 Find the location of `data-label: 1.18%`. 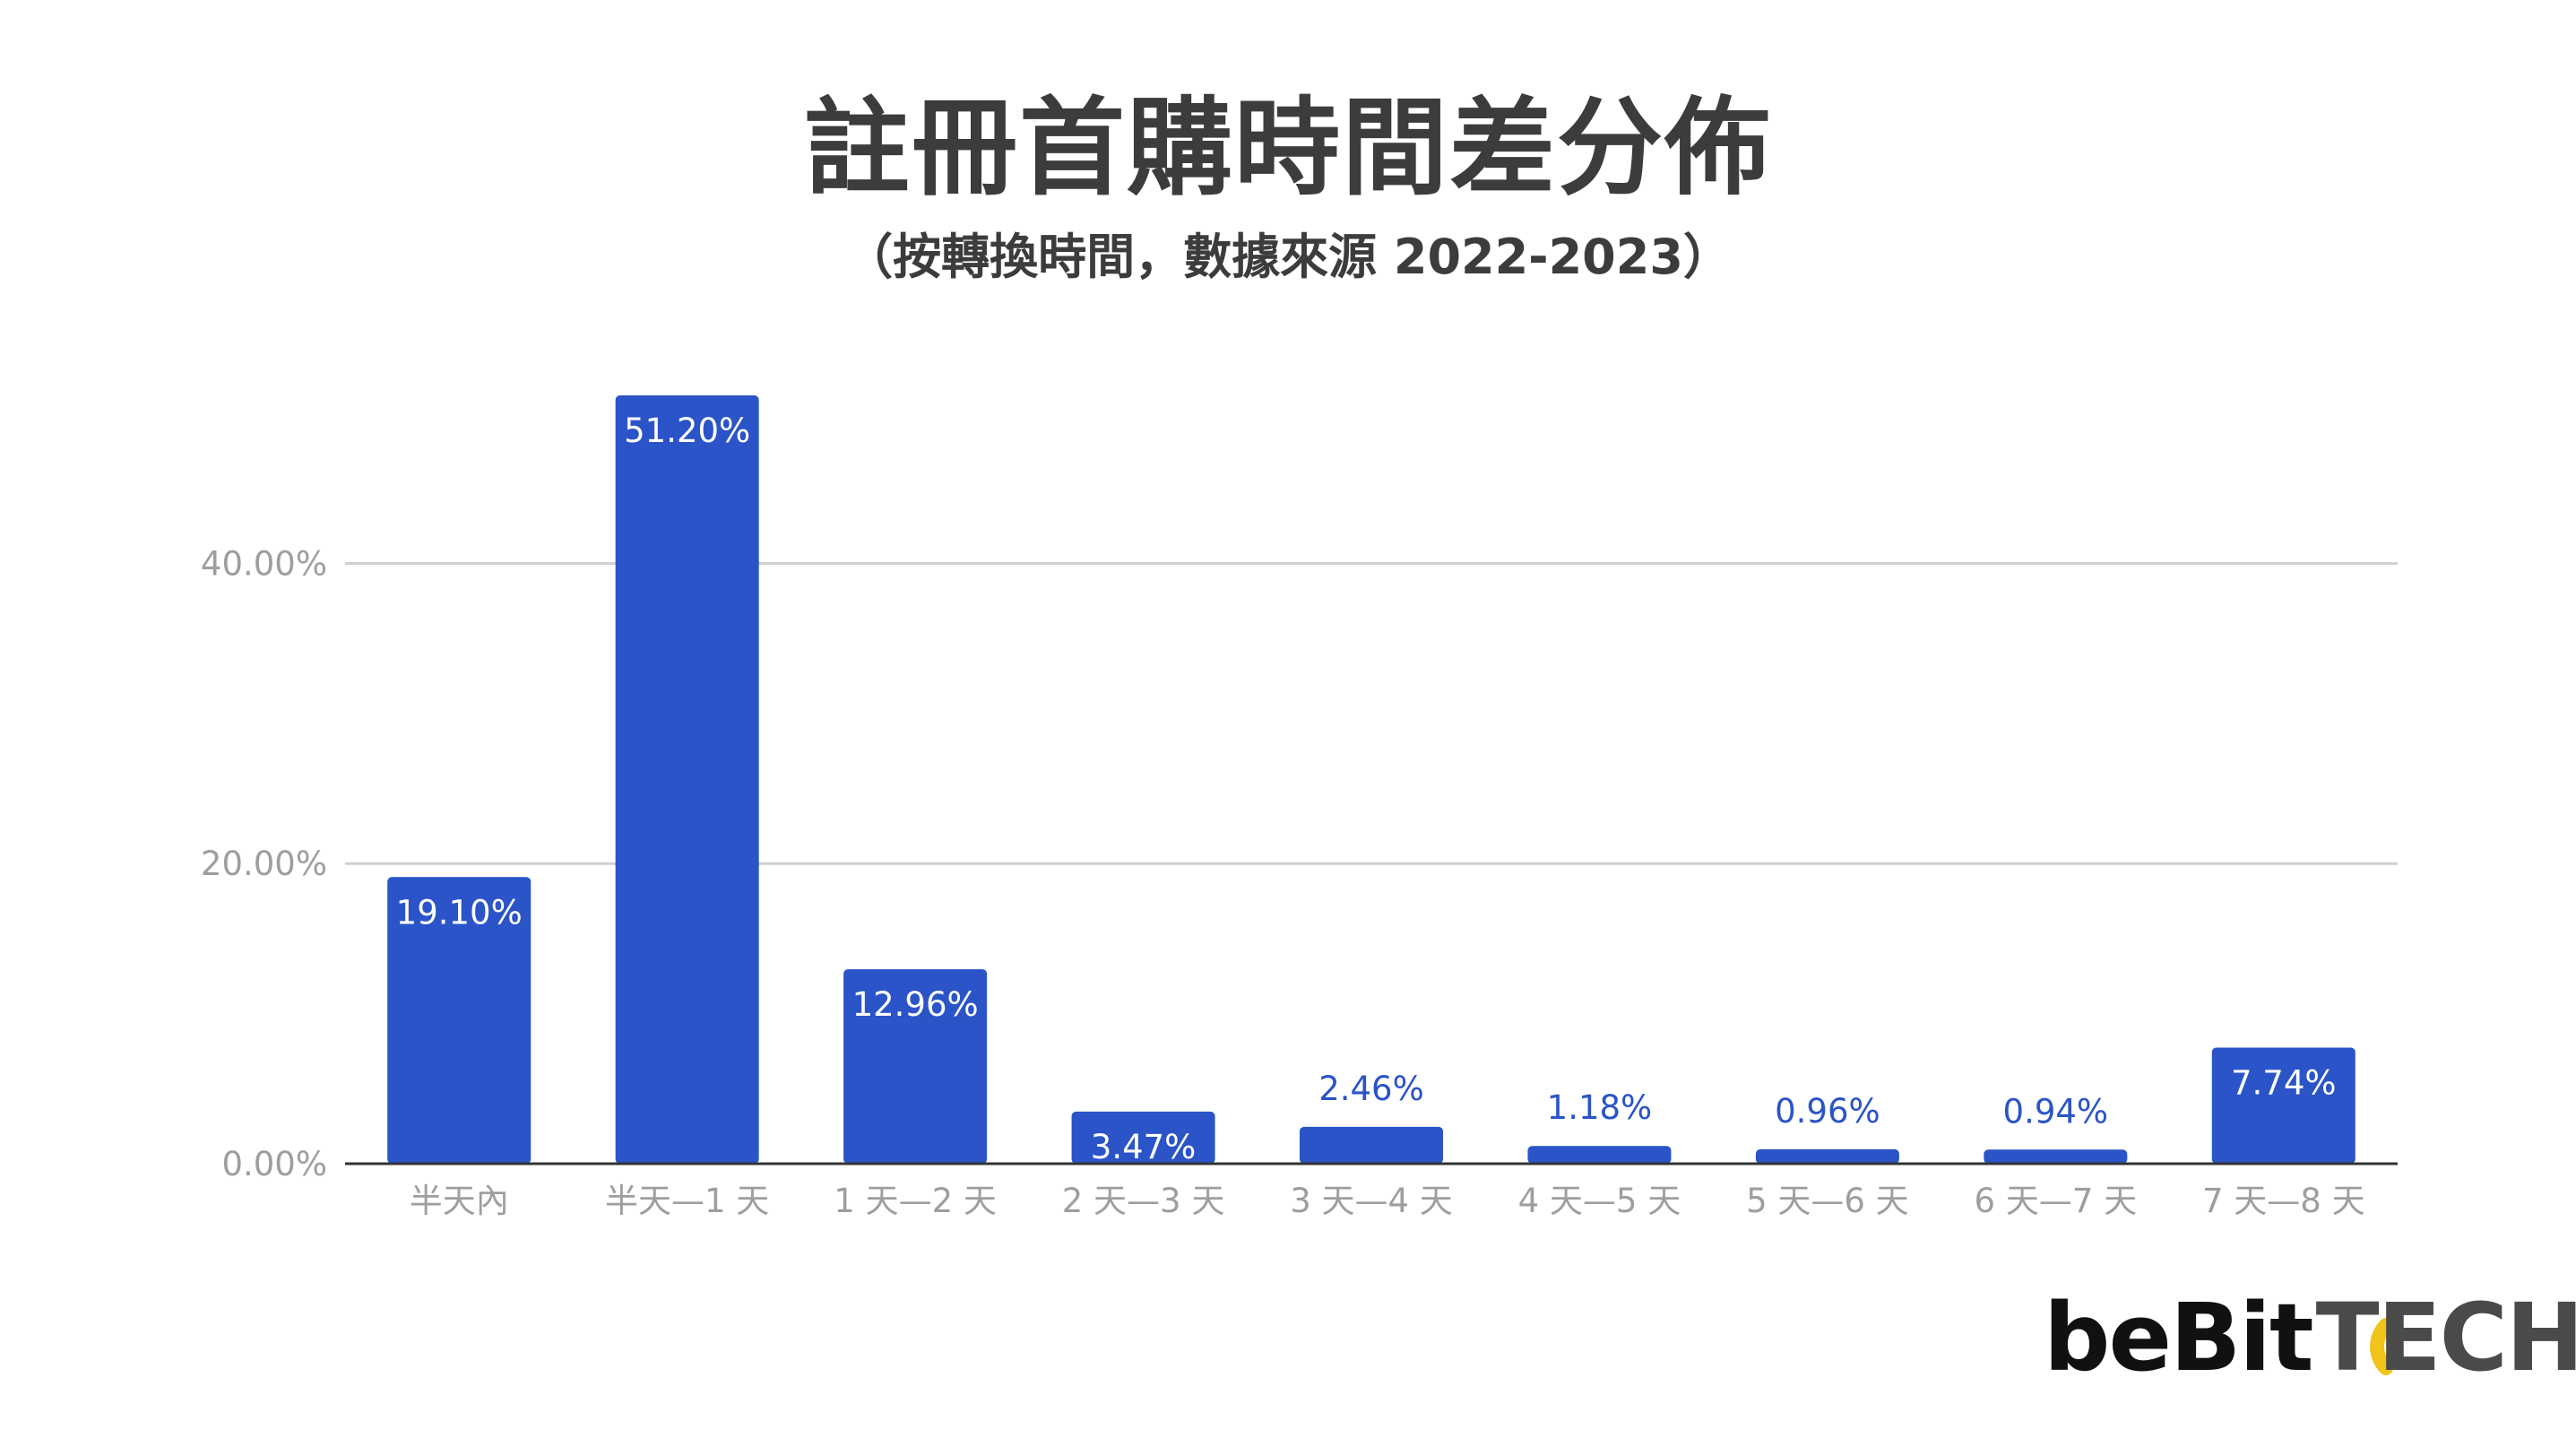

data-label: 1.18% is located at coordinates (1600, 1107).